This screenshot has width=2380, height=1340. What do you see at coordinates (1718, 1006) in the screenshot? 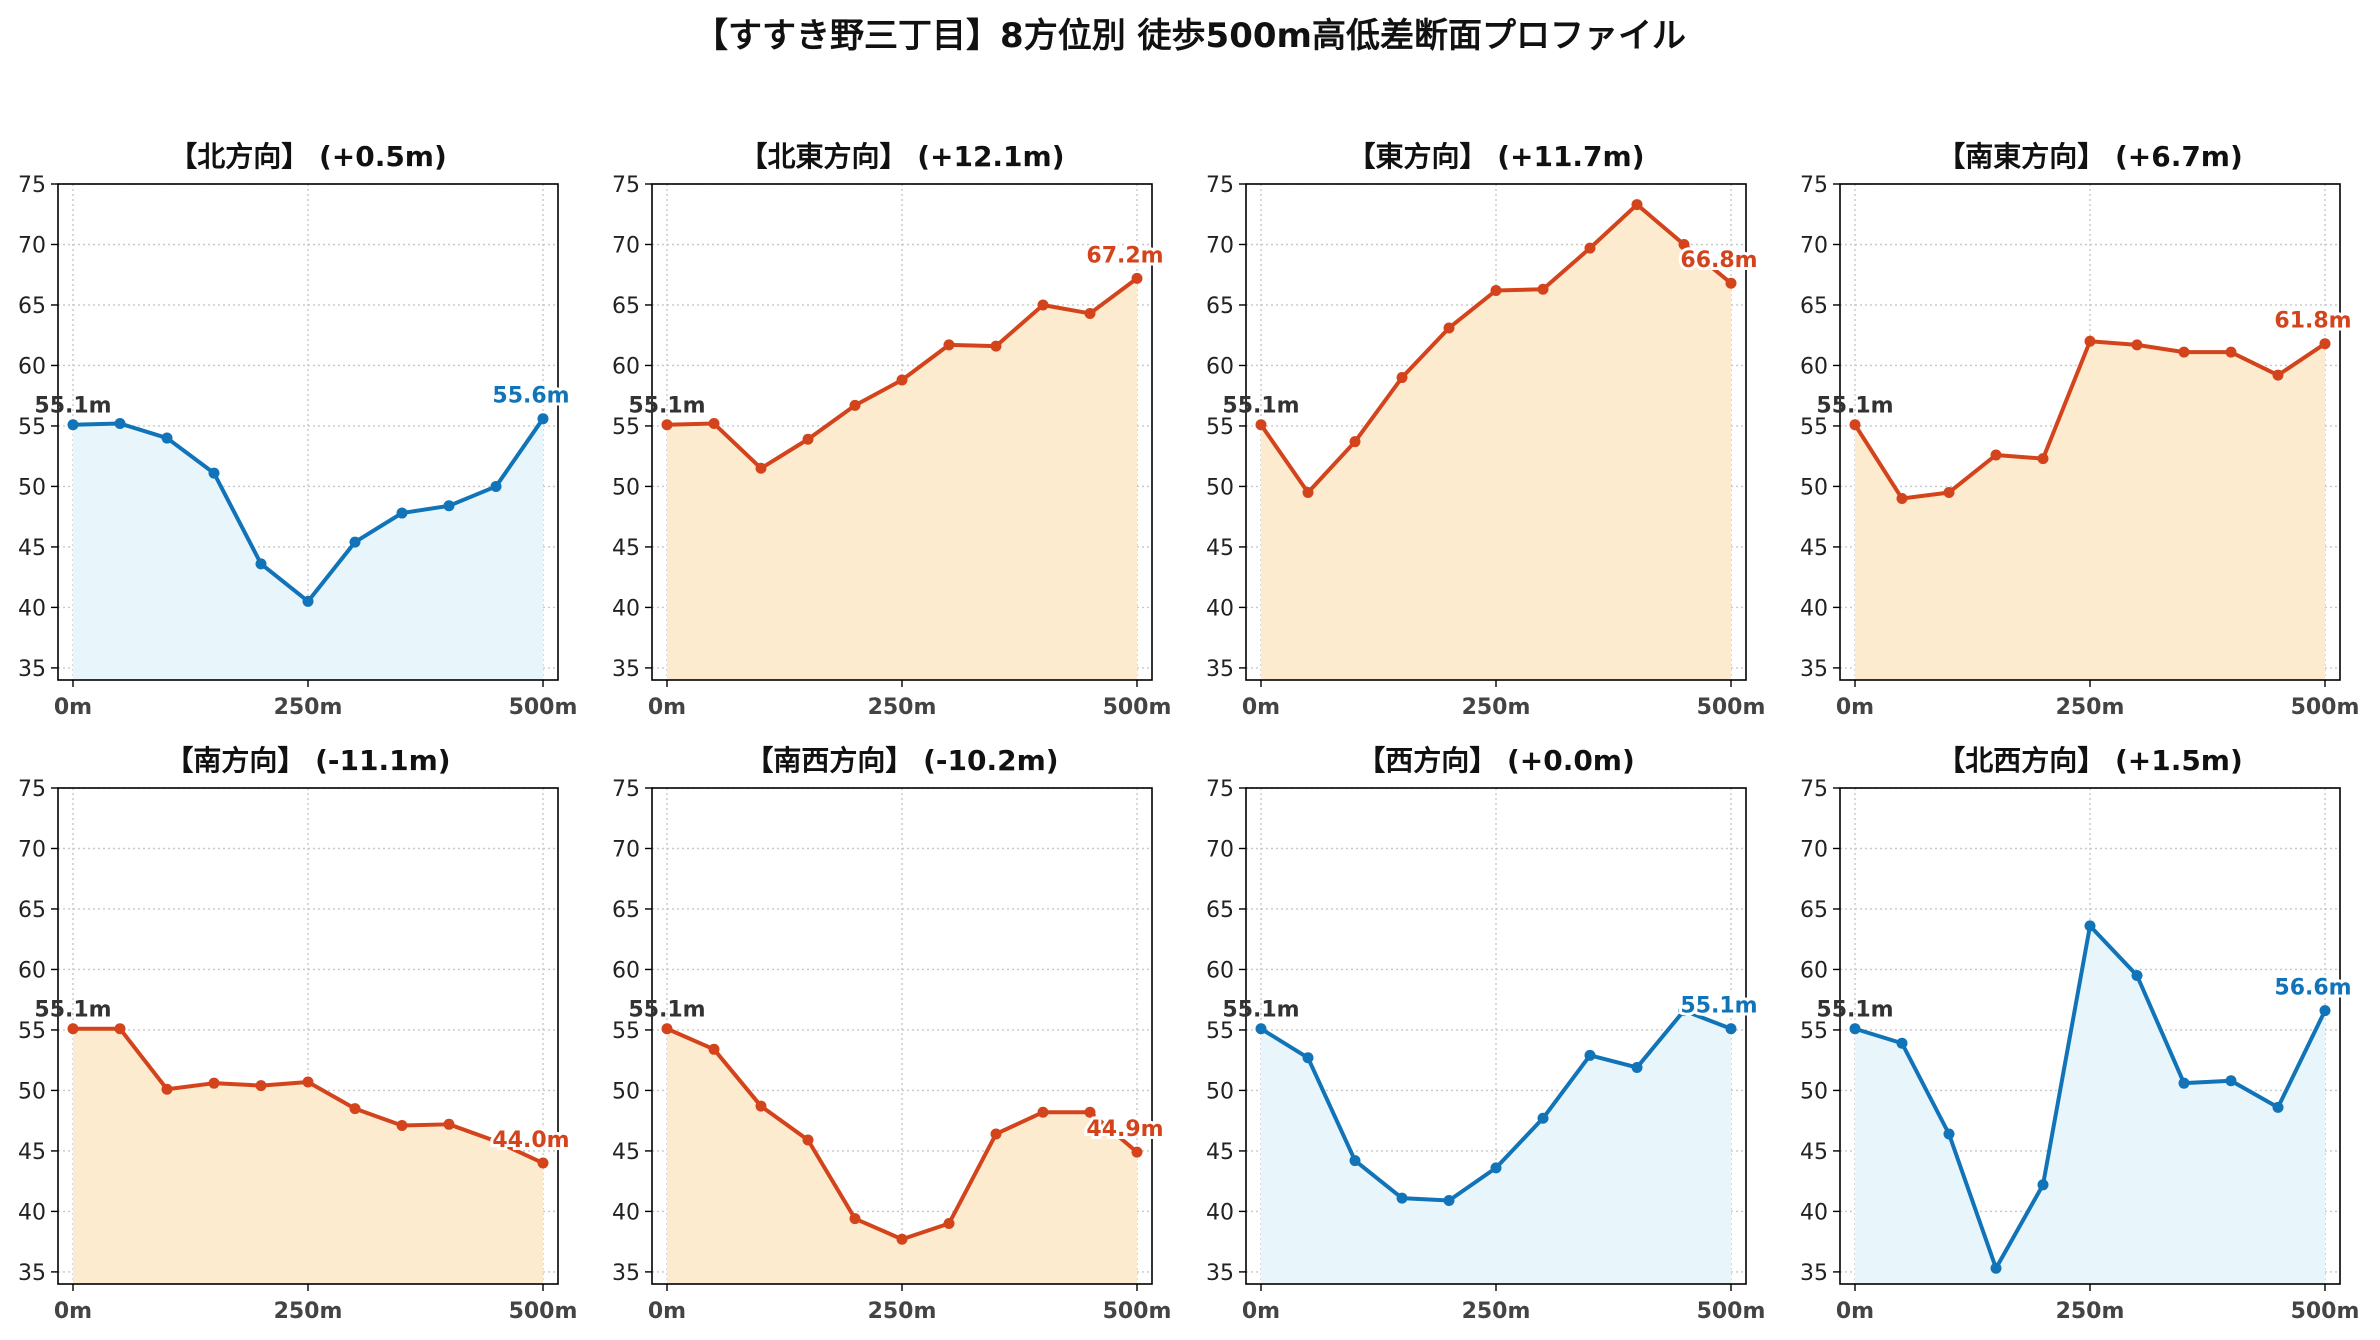
I see `end-elevation-label: 55.1m` at bounding box center [1718, 1006].